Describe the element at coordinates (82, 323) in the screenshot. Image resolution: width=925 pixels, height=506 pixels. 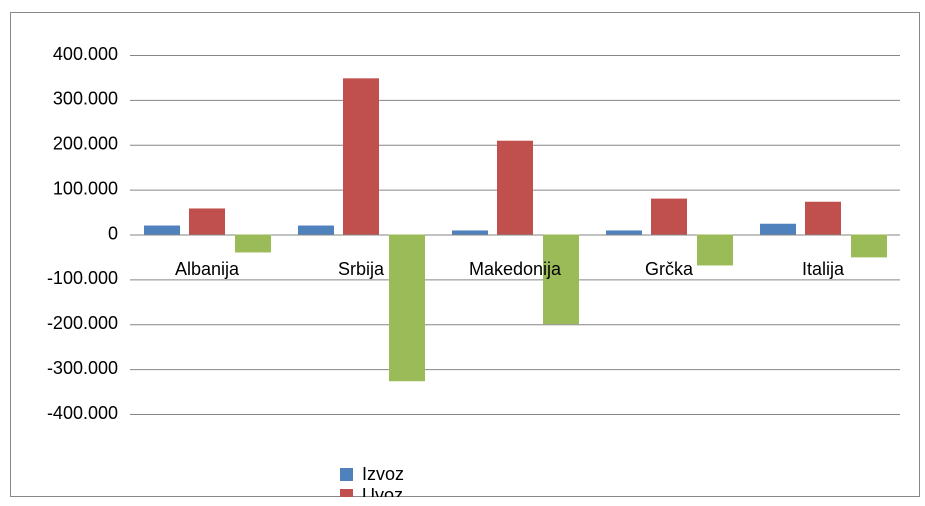
I see `y-tick-label: -200.000` at that location.